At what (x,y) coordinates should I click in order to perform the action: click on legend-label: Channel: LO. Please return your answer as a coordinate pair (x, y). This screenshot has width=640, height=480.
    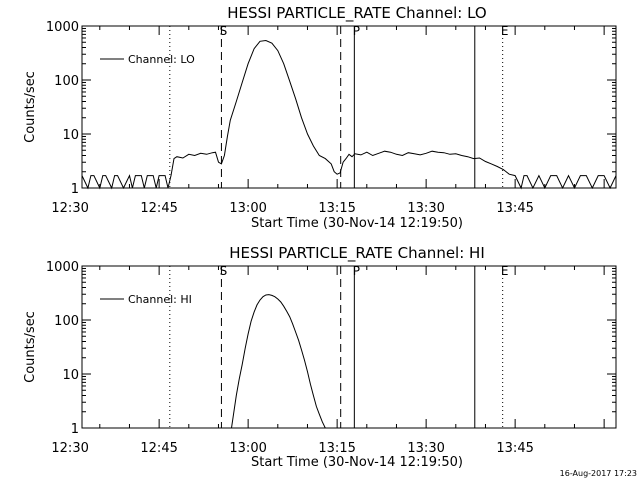
    Looking at the image, I should click on (161, 59).